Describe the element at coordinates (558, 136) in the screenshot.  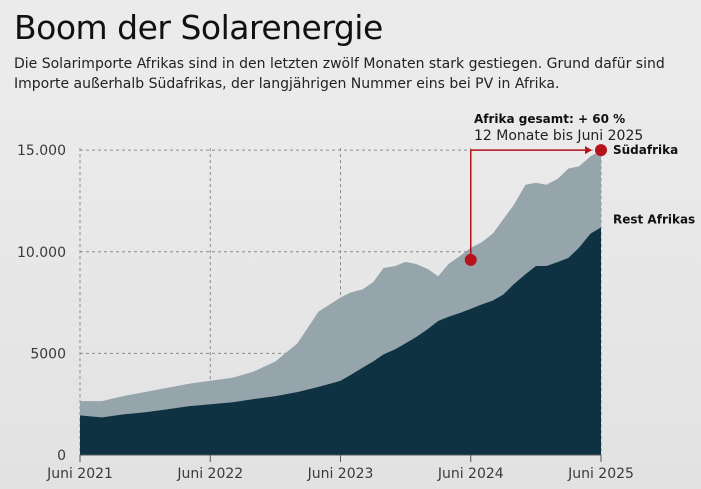
I see `annotation-subtitle: 12 Monate bis Juni 2025` at that location.